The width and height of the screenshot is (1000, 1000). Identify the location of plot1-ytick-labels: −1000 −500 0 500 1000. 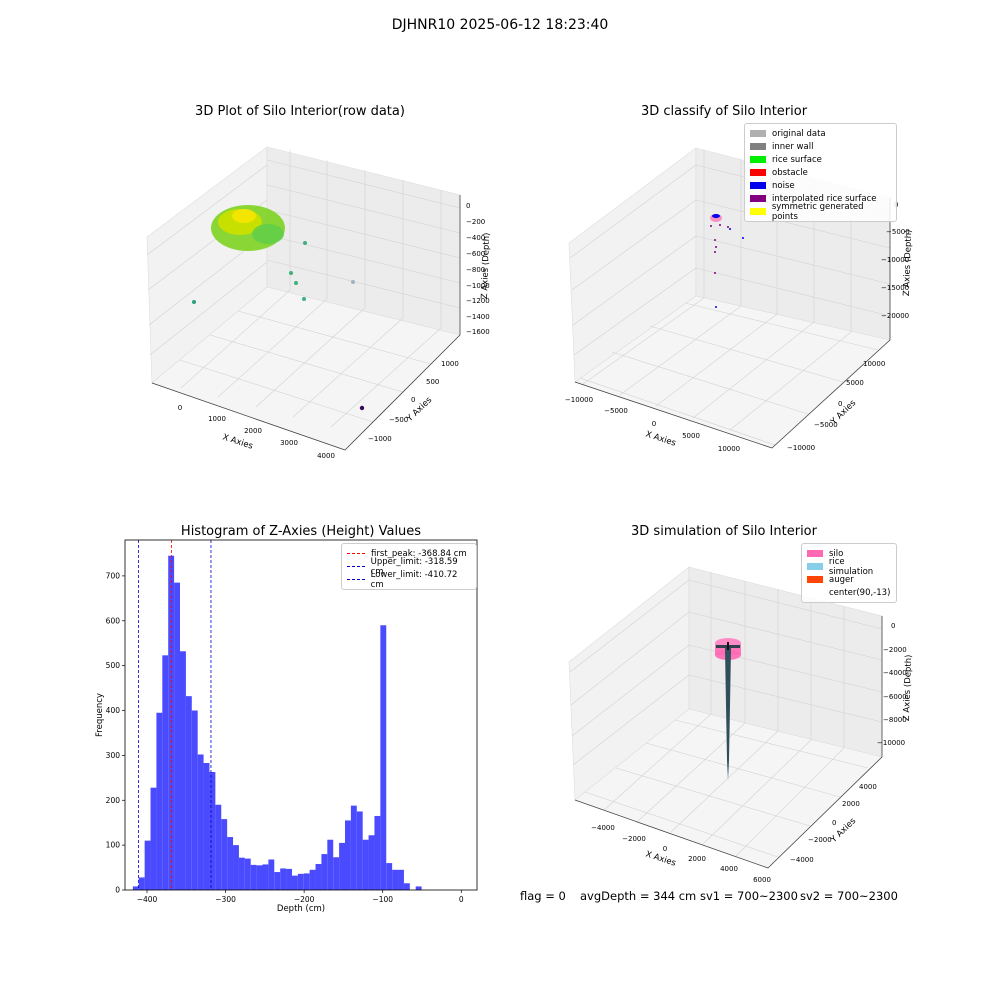
(413, 401).